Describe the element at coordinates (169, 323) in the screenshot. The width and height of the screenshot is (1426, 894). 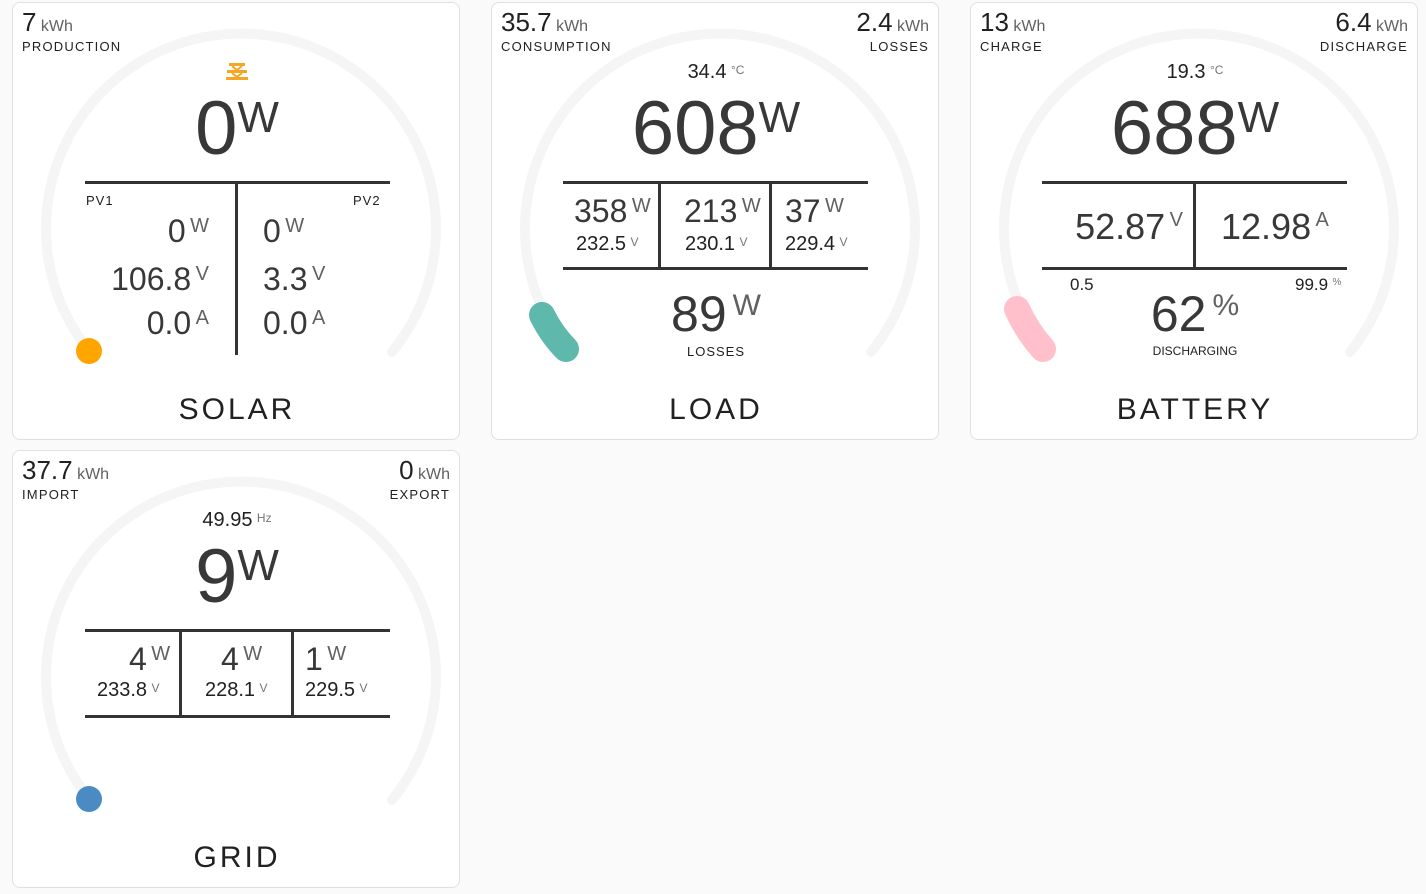
I see `pv1-current-value: 0.0` at that location.